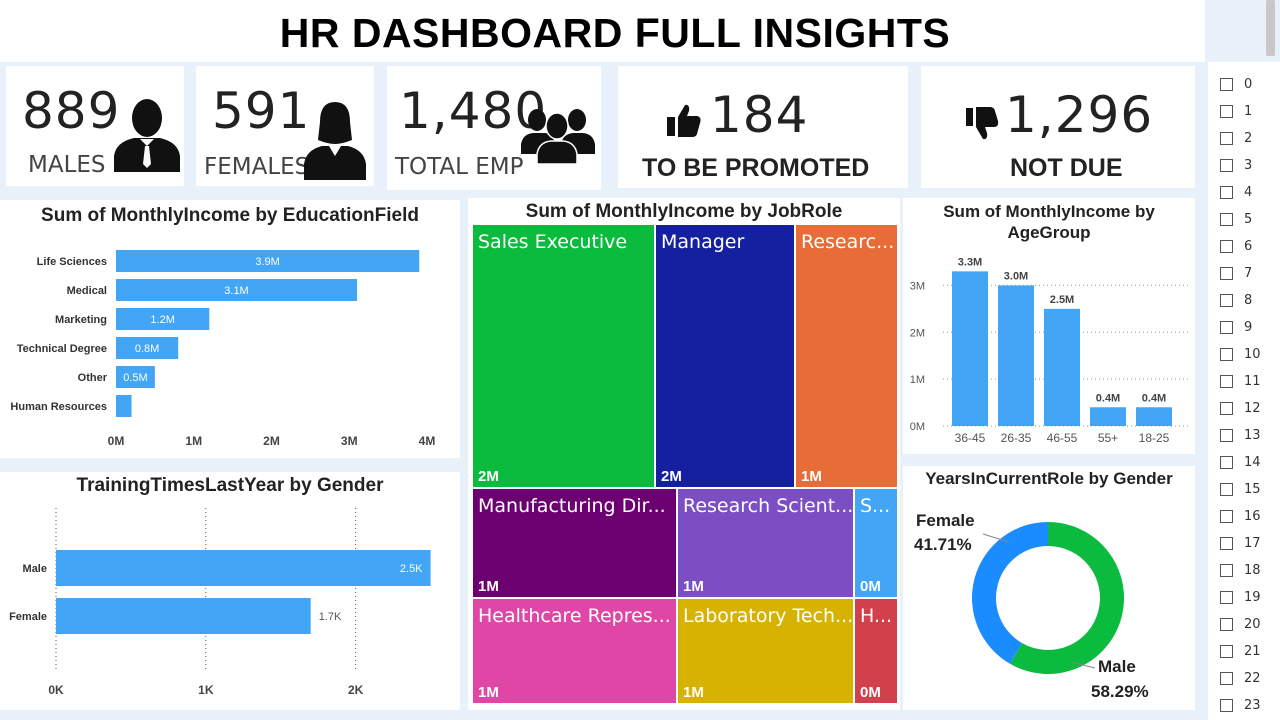 This screenshot has width=1280, height=720. I want to click on slicer-item: 14, so click(1240, 462).